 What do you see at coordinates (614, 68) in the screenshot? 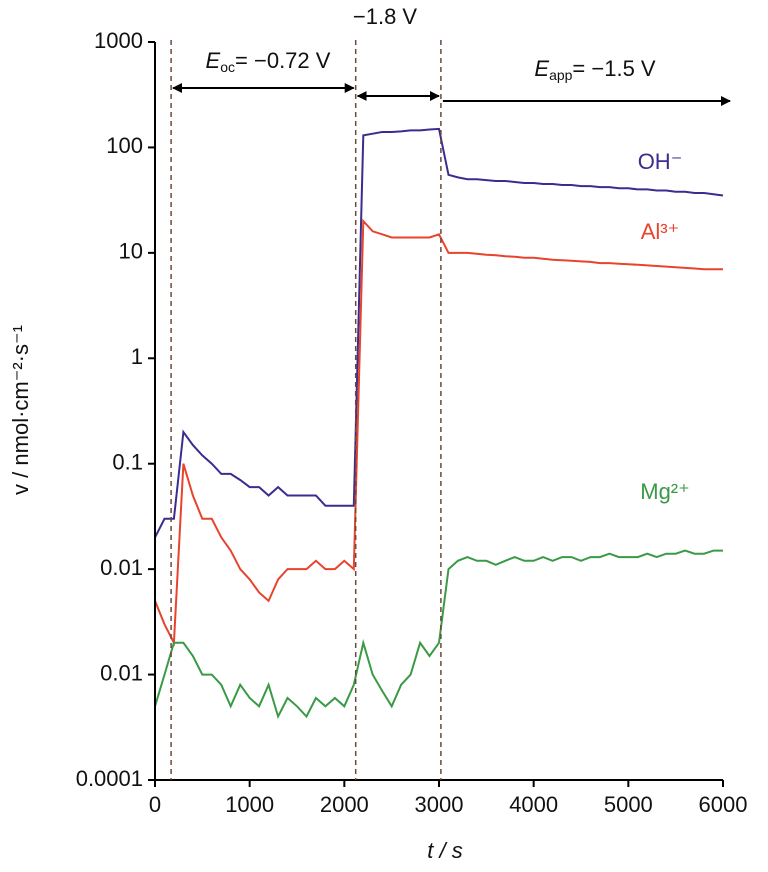
I see `annotation-text: = −1.5 V` at bounding box center [614, 68].